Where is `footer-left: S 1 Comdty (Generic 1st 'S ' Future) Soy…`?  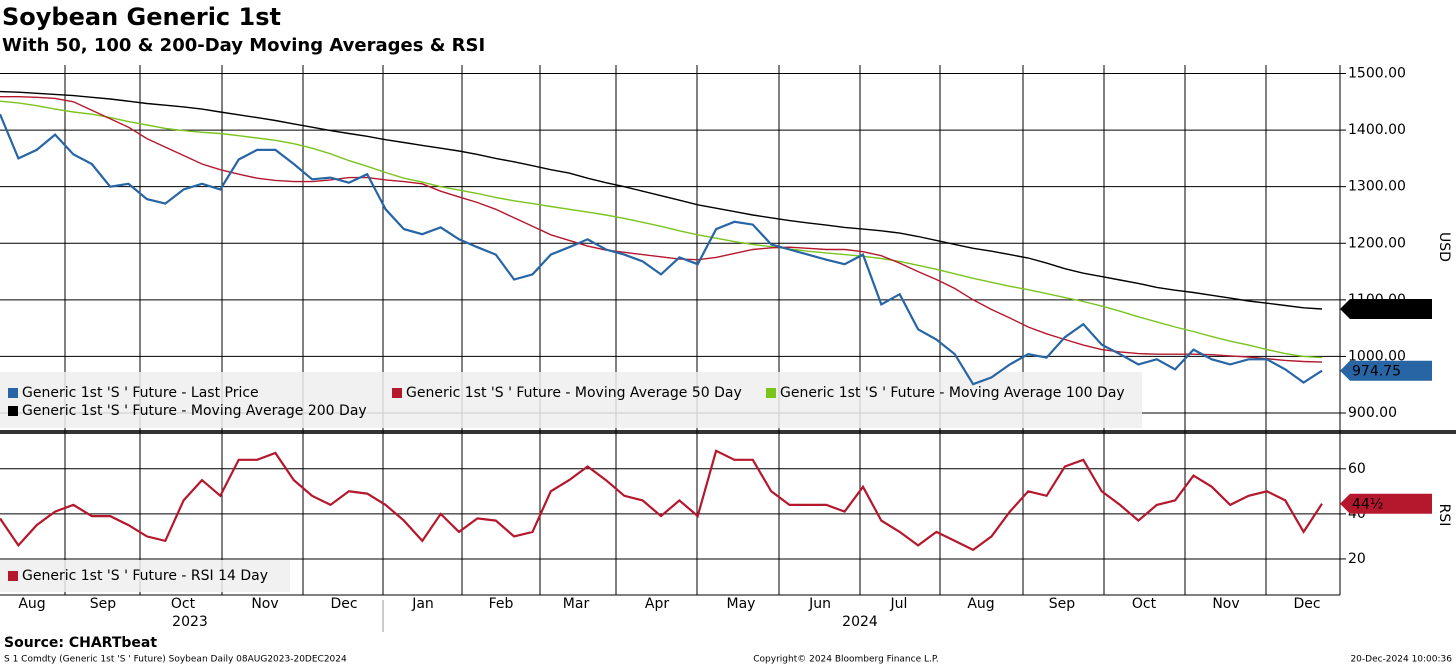 footer-left: S 1 Comdty (Generic 1st 'S ' Future) Soy… is located at coordinates (175, 660).